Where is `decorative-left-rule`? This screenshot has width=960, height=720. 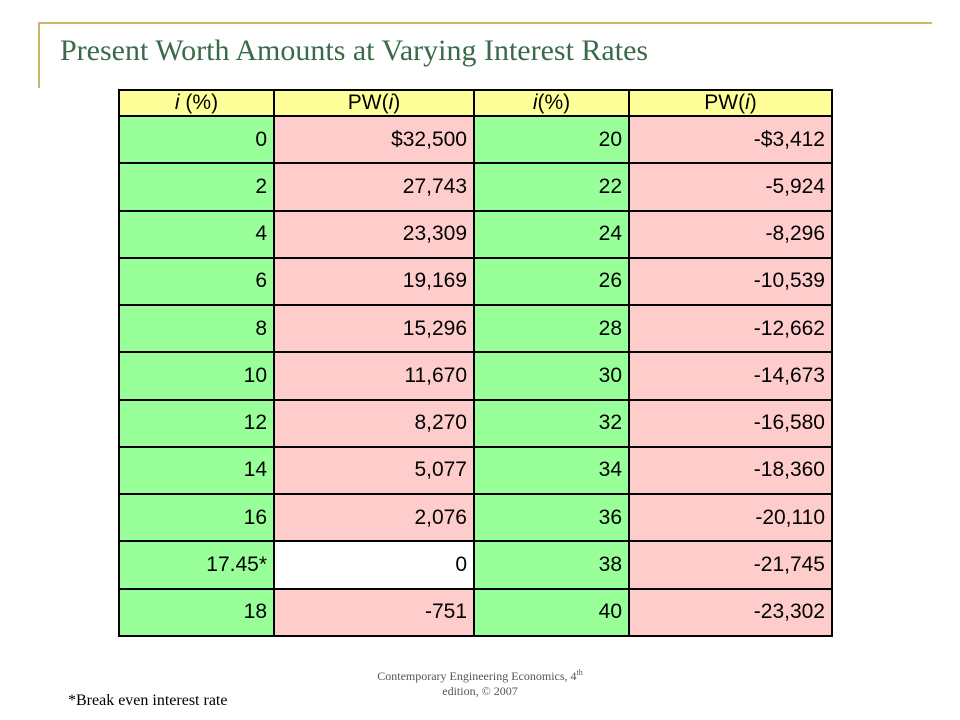 decorative-left-rule is located at coordinates (39, 55).